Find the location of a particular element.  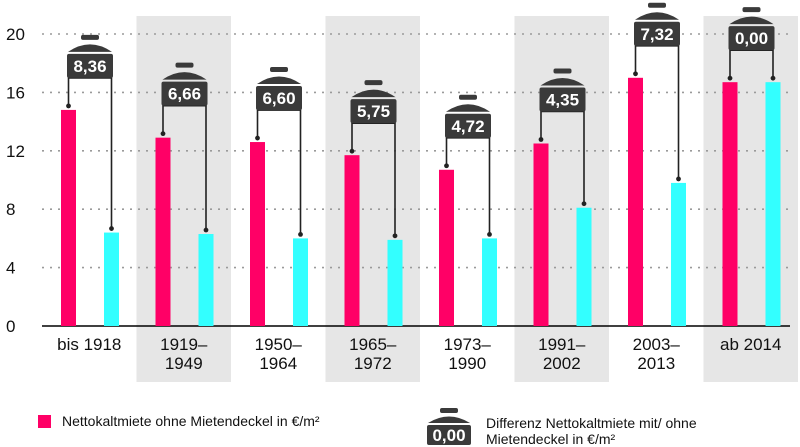

legend-pot-icon: 0,00 is located at coordinates (449, 426).